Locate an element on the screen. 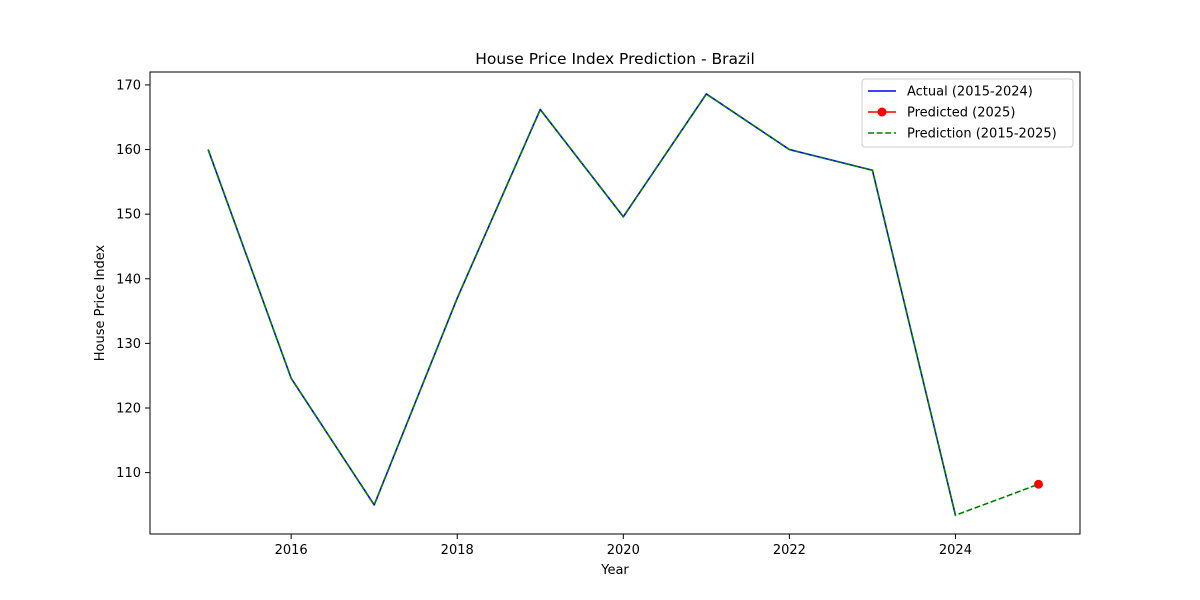 The image size is (1200, 600). y-tick-label: 120 is located at coordinates (128, 409).